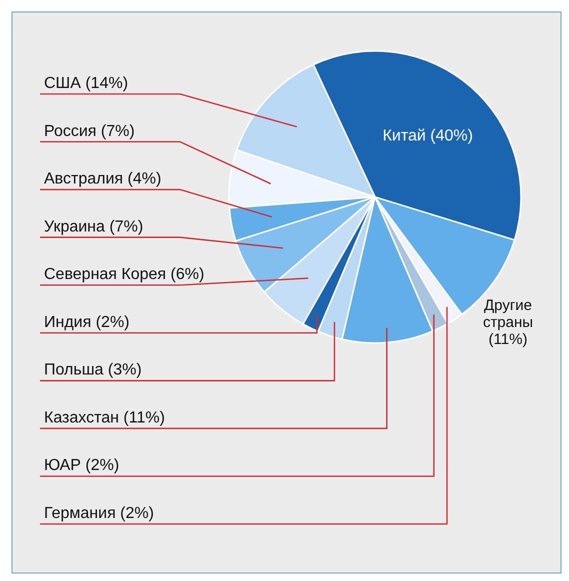 The height and width of the screenshot is (581, 569). What do you see at coordinates (427, 136) in the screenshot?
I see `slice-label: Китай (40%)` at bounding box center [427, 136].